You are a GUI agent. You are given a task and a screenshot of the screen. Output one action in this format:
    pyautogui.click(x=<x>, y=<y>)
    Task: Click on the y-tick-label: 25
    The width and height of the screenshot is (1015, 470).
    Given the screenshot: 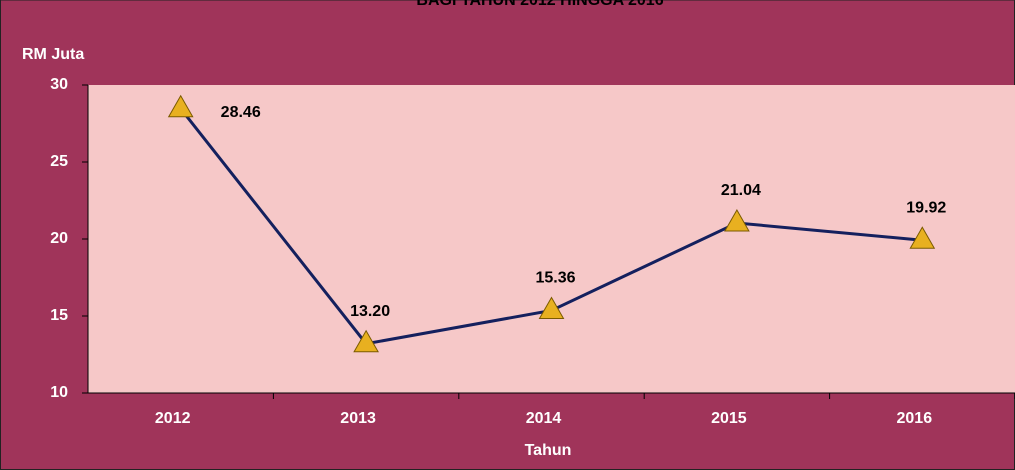 What is the action you would take?
    pyautogui.click(x=59, y=161)
    